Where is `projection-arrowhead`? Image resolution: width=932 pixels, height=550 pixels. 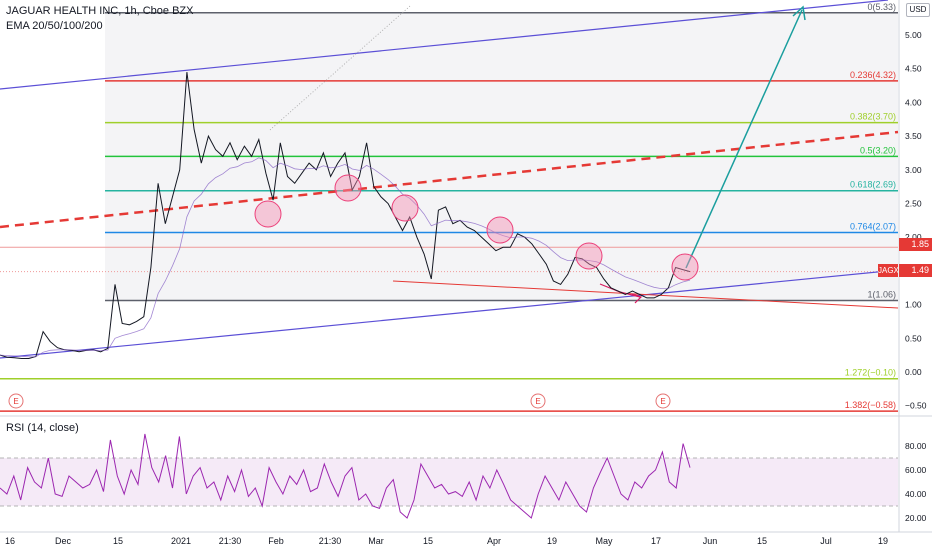
projection-arrowhead is located at coordinates (799, 13).